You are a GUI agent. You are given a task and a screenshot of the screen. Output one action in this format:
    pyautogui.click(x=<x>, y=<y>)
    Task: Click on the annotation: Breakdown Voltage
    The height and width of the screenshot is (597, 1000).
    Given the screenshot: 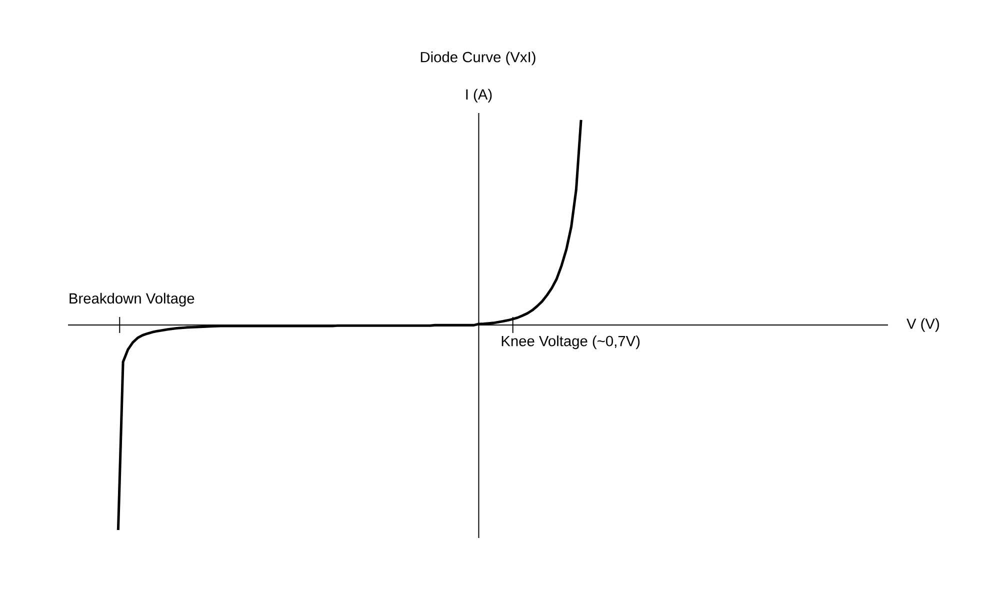 What is the action you would take?
    pyautogui.click(x=132, y=299)
    